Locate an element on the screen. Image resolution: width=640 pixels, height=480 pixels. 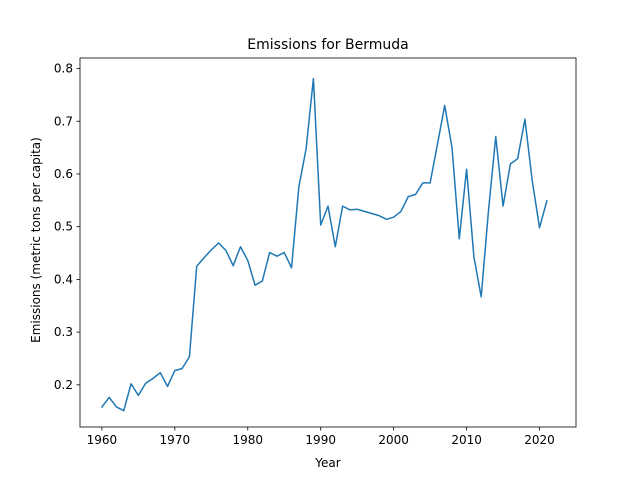
y-tick-label: 0.8 is located at coordinates (63, 69).